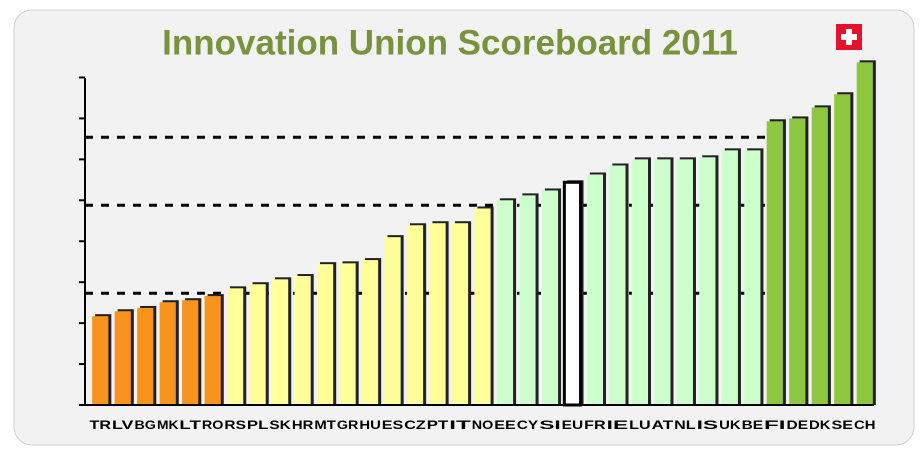 Image resolution: width=923 pixels, height=456 pixels. What do you see at coordinates (325, 425) in the screenshot?
I see `x-tick-label: MT` at bounding box center [325, 425].